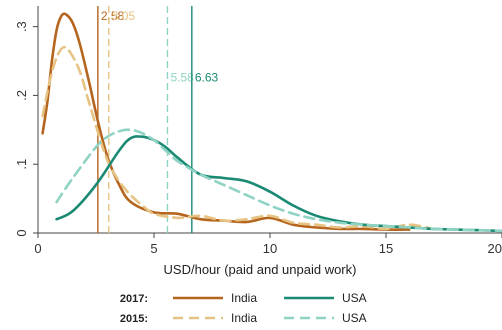  Describe the element at coordinates (182, 78) in the screenshot. I see `reference-line-label: 5.58` at that location.